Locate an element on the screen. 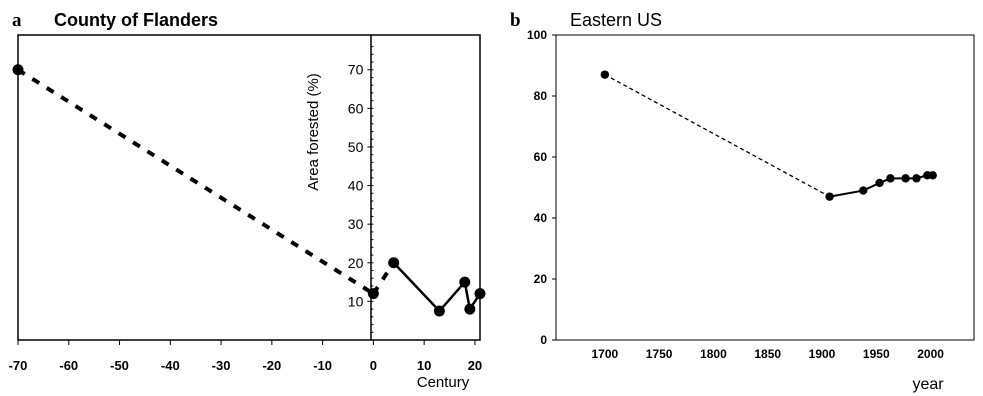  x-tick-label: 10 is located at coordinates (424, 365).